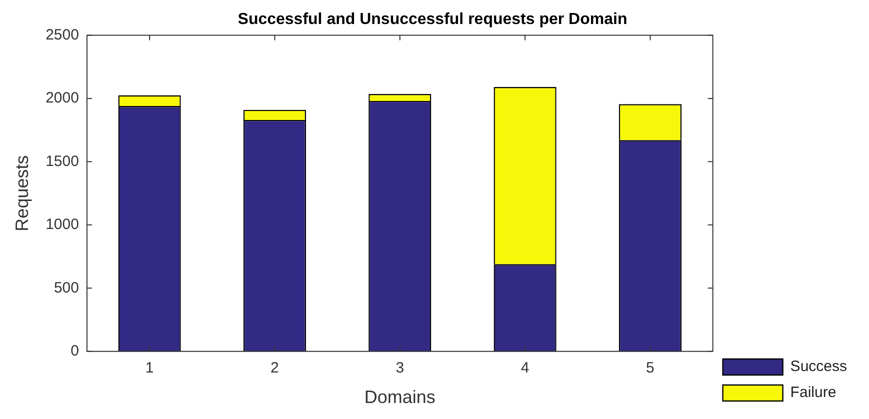 This screenshot has width=869, height=419. What do you see at coordinates (400, 397) in the screenshot?
I see `x-axis-title: Domains` at bounding box center [400, 397].